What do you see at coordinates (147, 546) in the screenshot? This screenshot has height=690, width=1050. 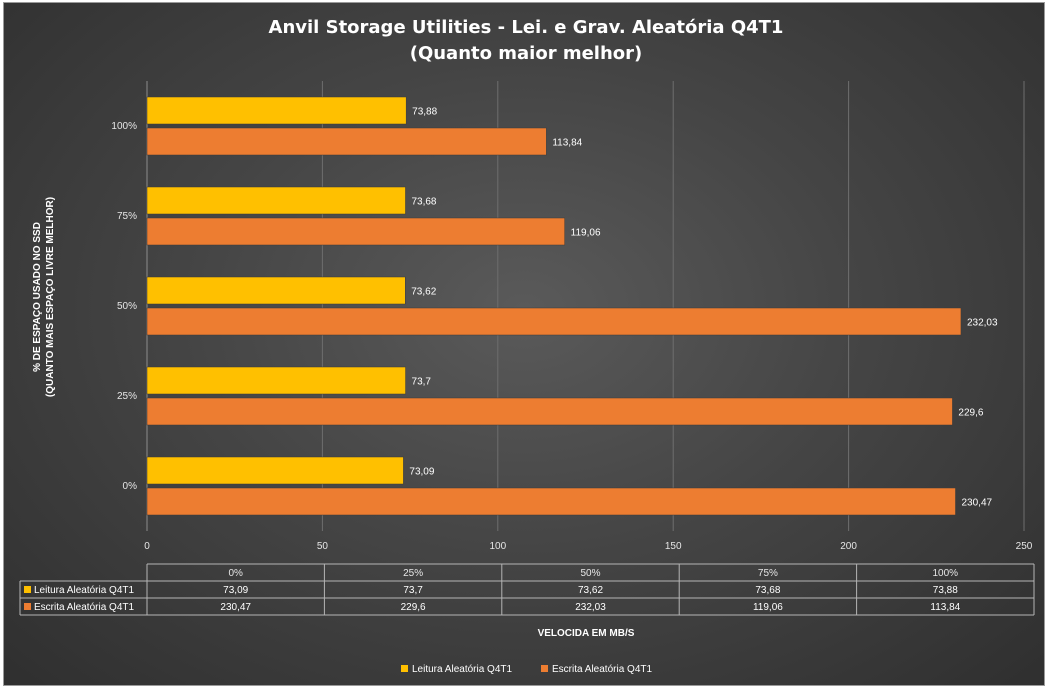 I see `x-tick-label: 0` at bounding box center [147, 546].